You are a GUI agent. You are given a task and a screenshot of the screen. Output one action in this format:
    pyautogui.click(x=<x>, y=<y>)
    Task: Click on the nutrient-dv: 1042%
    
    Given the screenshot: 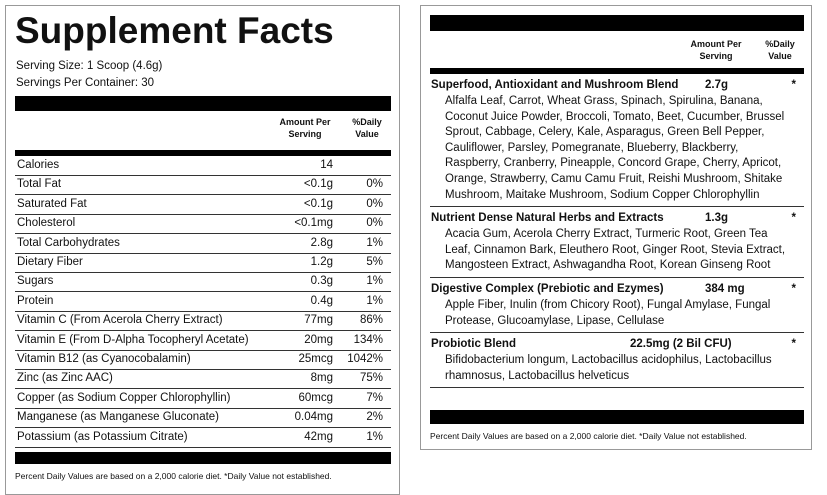 What is the action you would take?
    pyautogui.click(x=365, y=359)
    